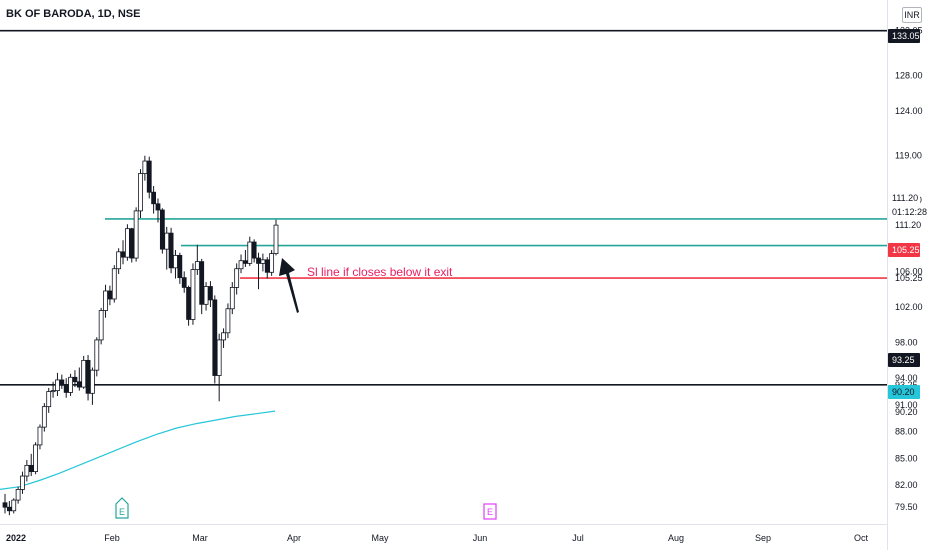 The width and height of the screenshot is (932, 555). I want to click on y-tick-label: 128.00, so click(909, 76).